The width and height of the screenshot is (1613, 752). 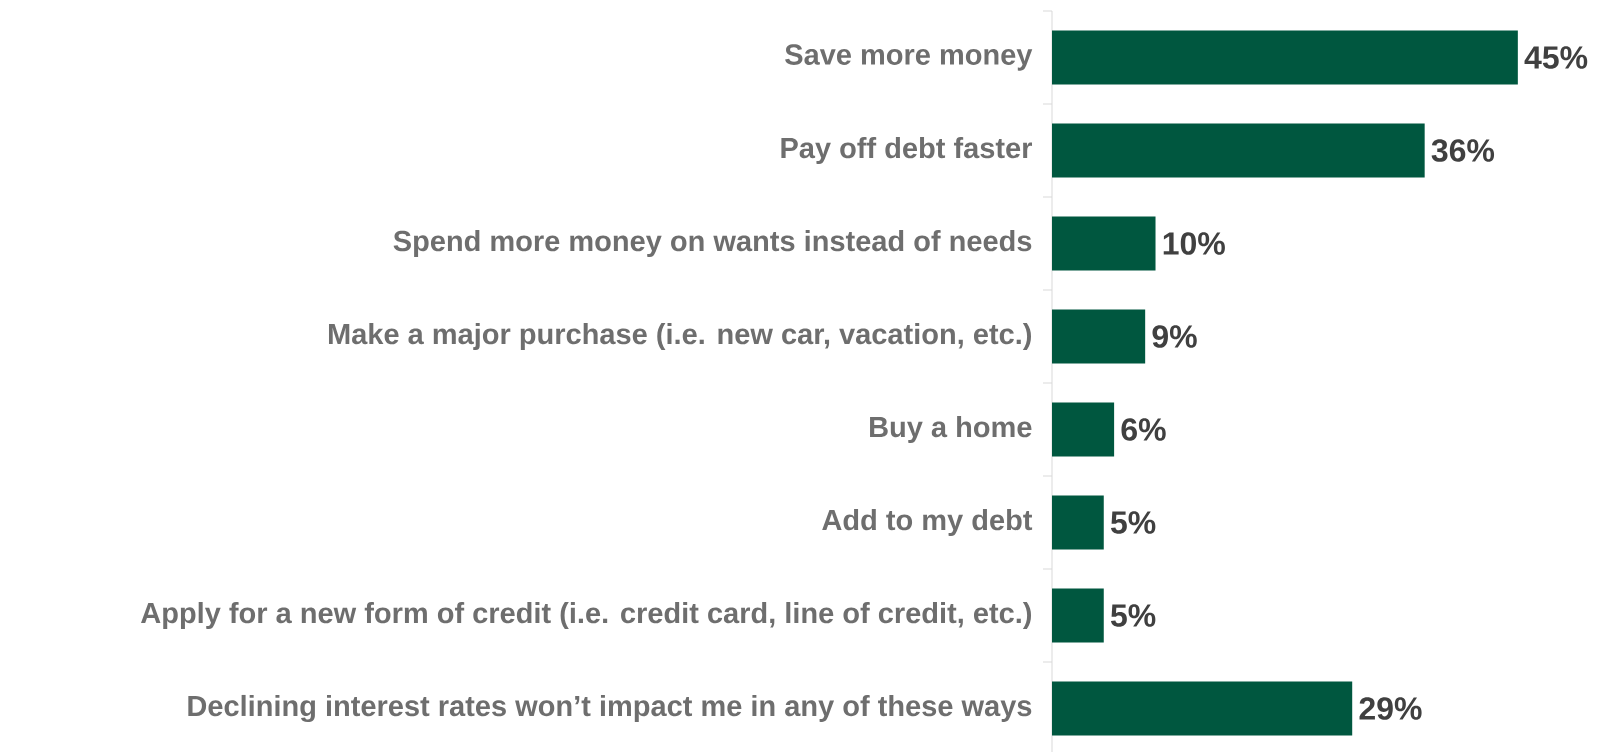 I want to click on y-tick-label: Buy a home, so click(x=951, y=429).